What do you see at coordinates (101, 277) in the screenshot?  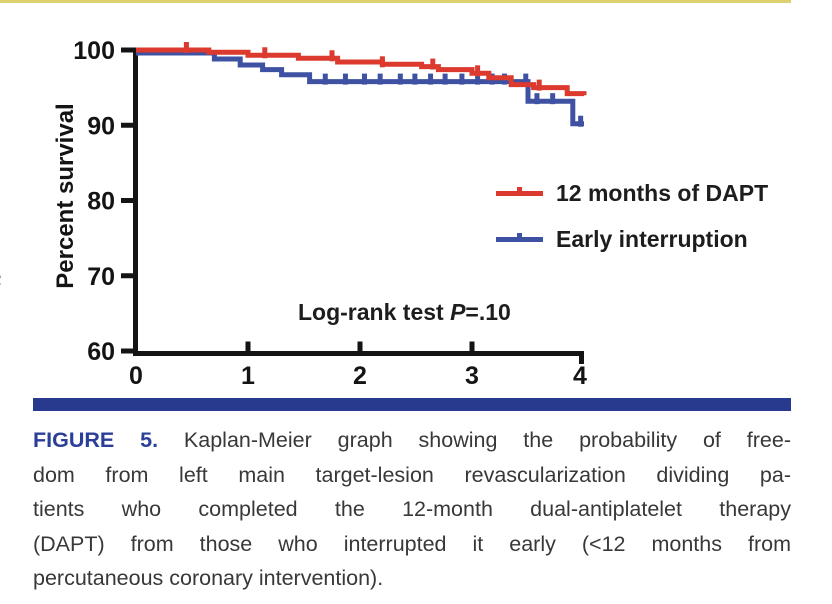 I see `y-tick-label: 70` at bounding box center [101, 277].